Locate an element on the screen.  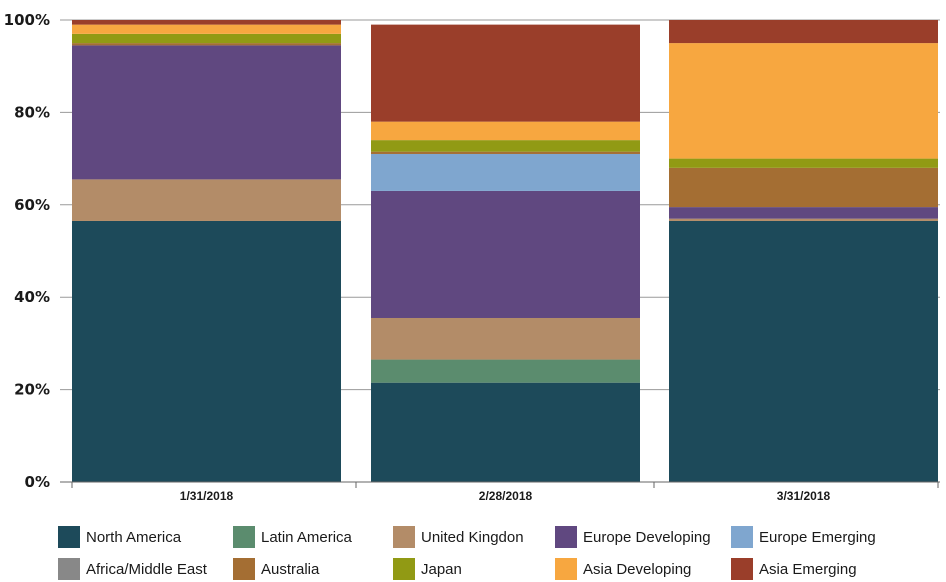
y-tick-label: 60% is located at coordinates (32, 205).